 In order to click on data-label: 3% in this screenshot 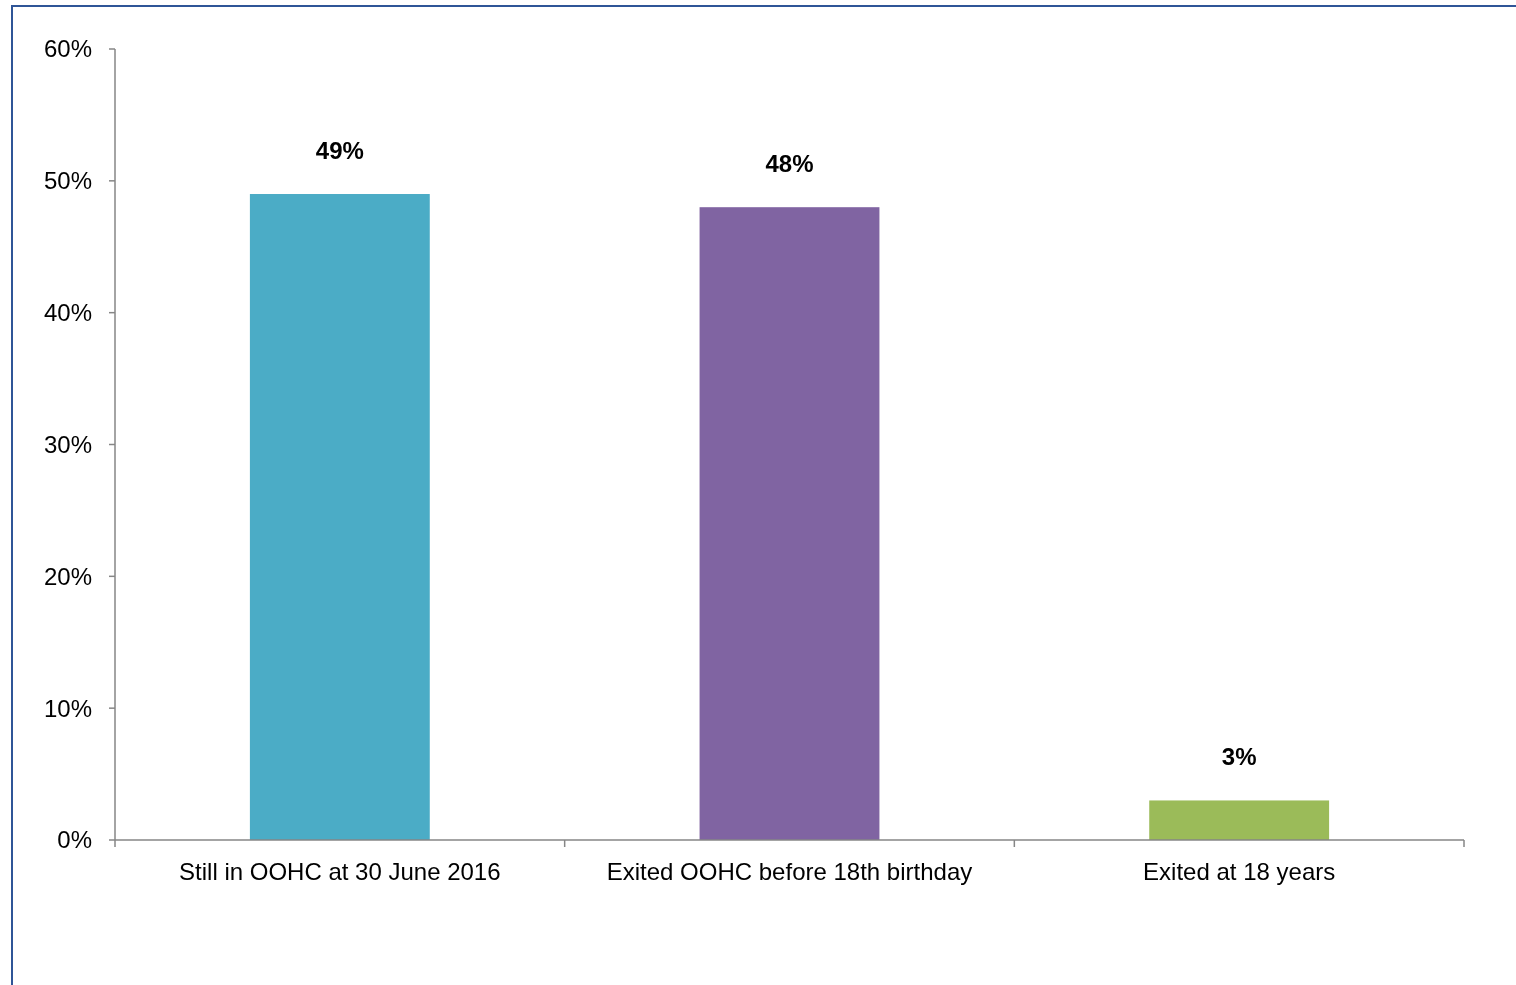, I will do `click(1239, 757)`.